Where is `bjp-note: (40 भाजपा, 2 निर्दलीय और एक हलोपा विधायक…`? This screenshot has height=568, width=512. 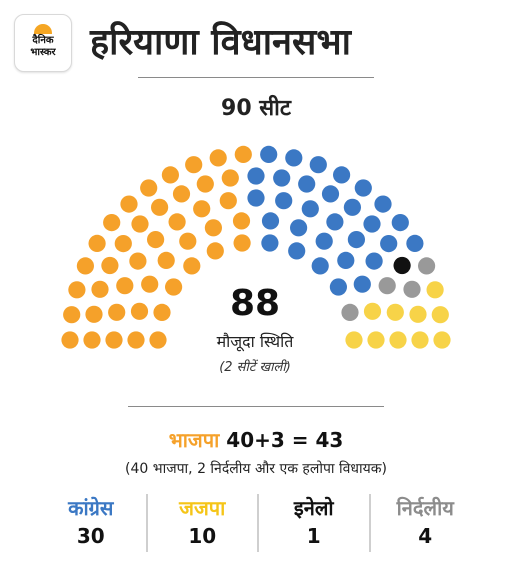 bjp-note: (40 भाजपा, 2 निर्दलीय और एक हलोपा विधायक… is located at coordinates (256, 469).